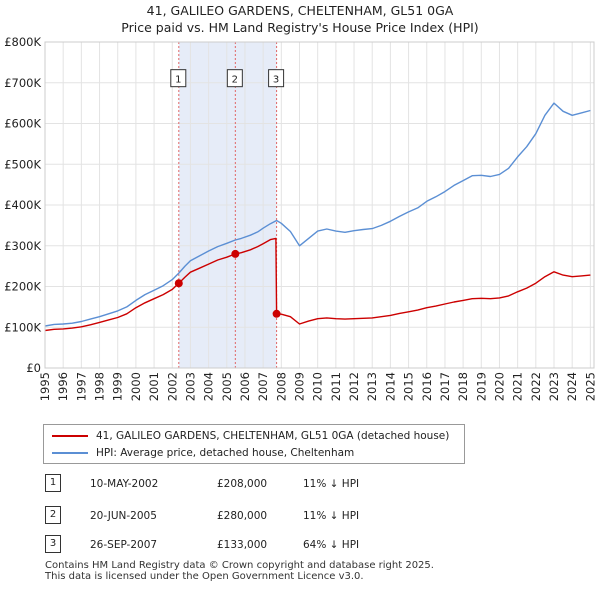 The width and height of the screenshot is (600, 590). I want to click on legend-line-hpi, so click(70, 453).